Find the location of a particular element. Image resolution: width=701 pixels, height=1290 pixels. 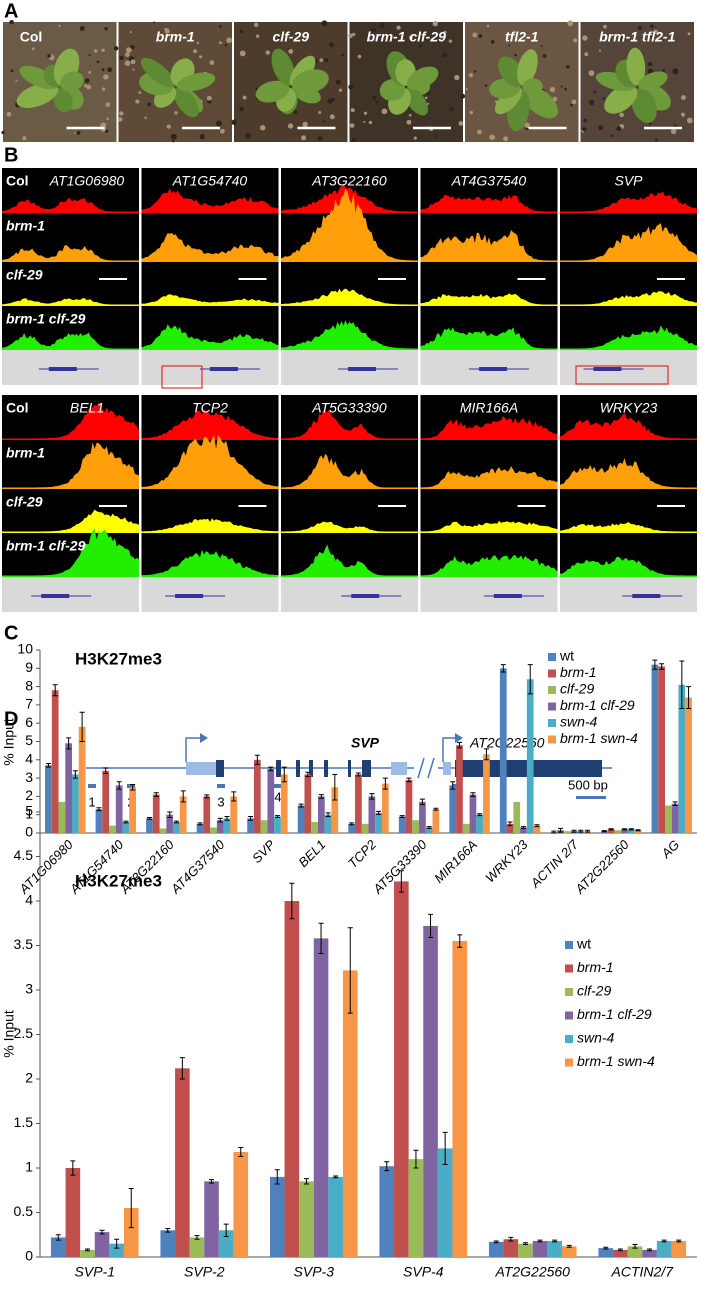

gene-label: BEL1 is located at coordinates (87, 408).